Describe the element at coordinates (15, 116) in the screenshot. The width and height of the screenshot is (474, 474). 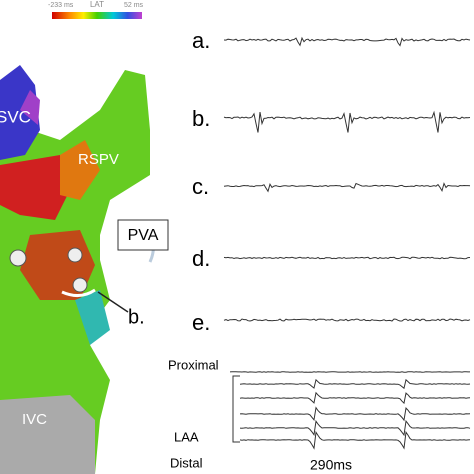
I see `map-label: SVC` at that location.